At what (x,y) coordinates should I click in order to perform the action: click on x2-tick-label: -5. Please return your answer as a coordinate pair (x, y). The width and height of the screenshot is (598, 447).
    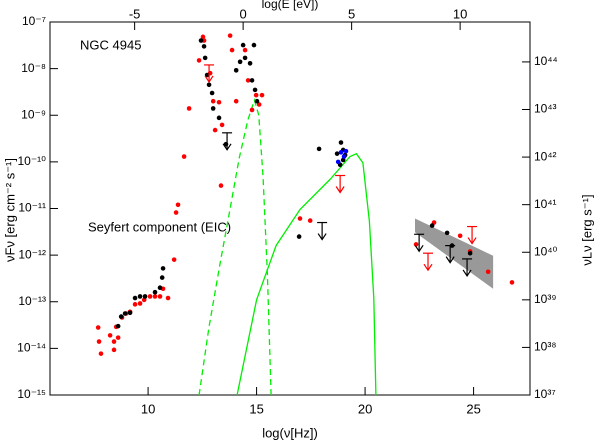
    Looking at the image, I should click on (135, 13).